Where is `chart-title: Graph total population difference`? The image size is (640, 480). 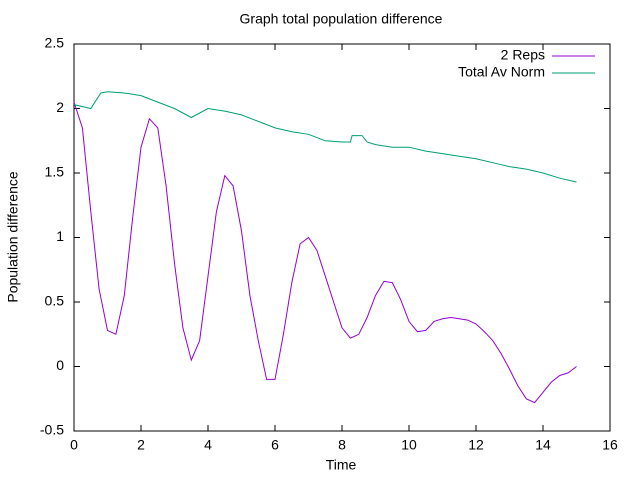 chart-title: Graph total population difference is located at coordinates (341, 19).